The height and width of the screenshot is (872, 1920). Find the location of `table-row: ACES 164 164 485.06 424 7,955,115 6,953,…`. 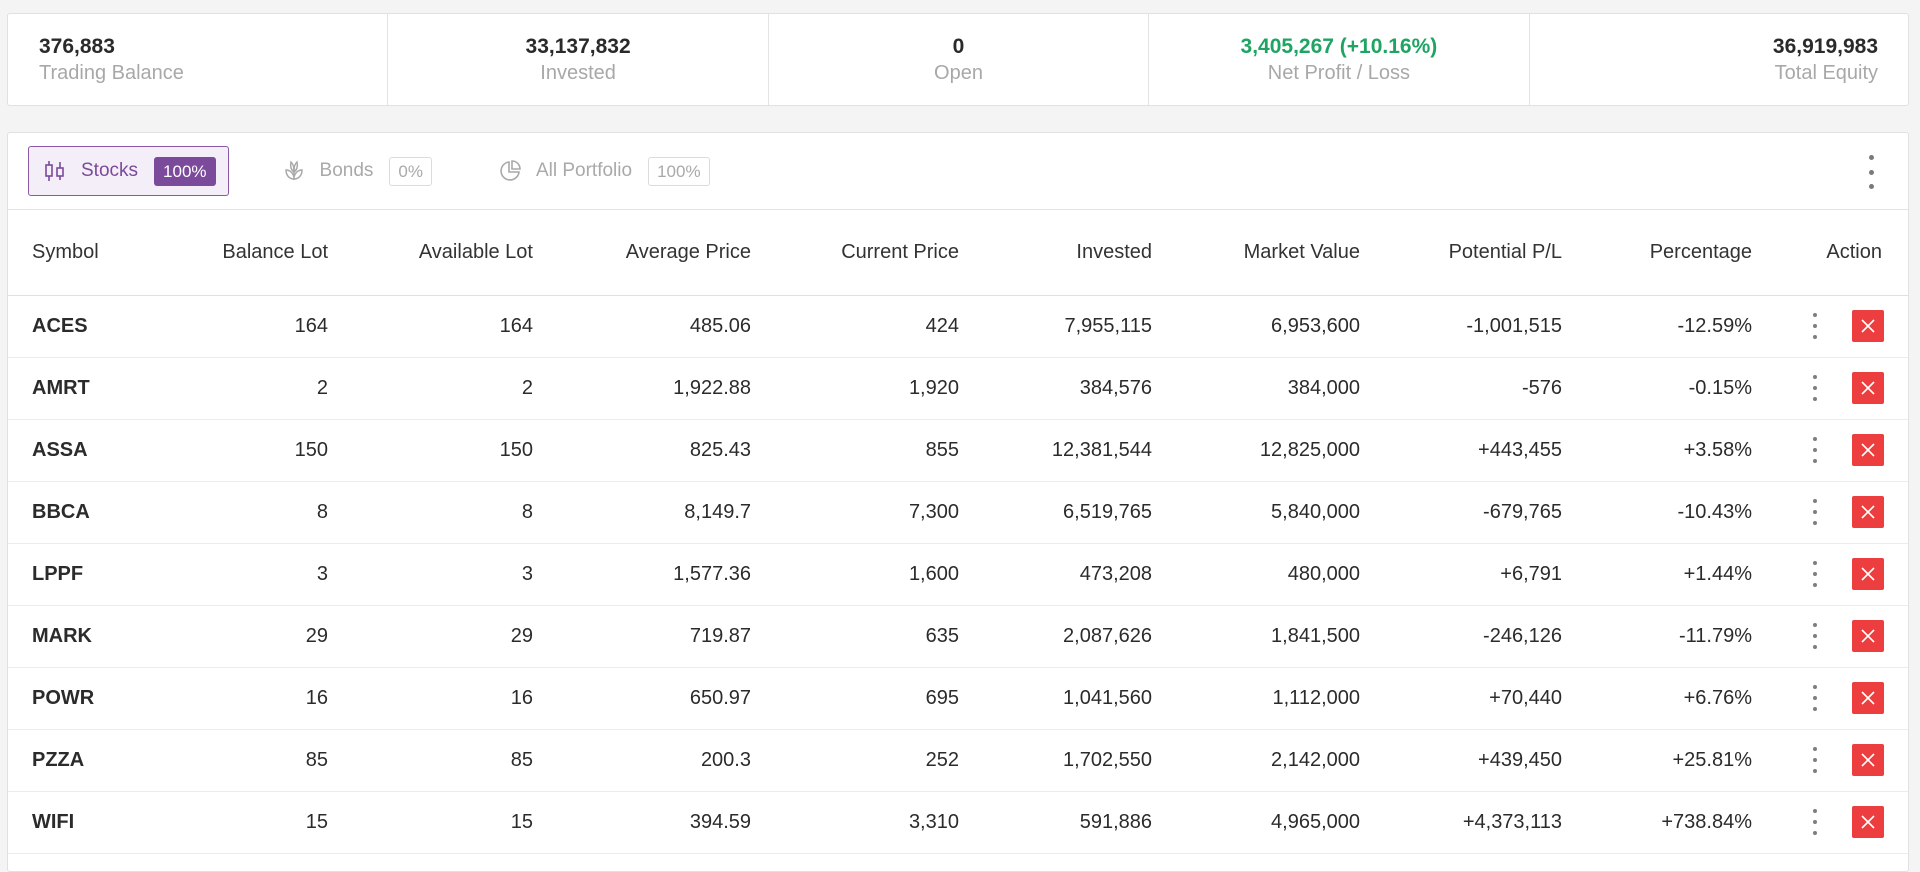

table-row: ACES 164 164 485.06 424 7,955,115 6,953,… is located at coordinates (958, 326).